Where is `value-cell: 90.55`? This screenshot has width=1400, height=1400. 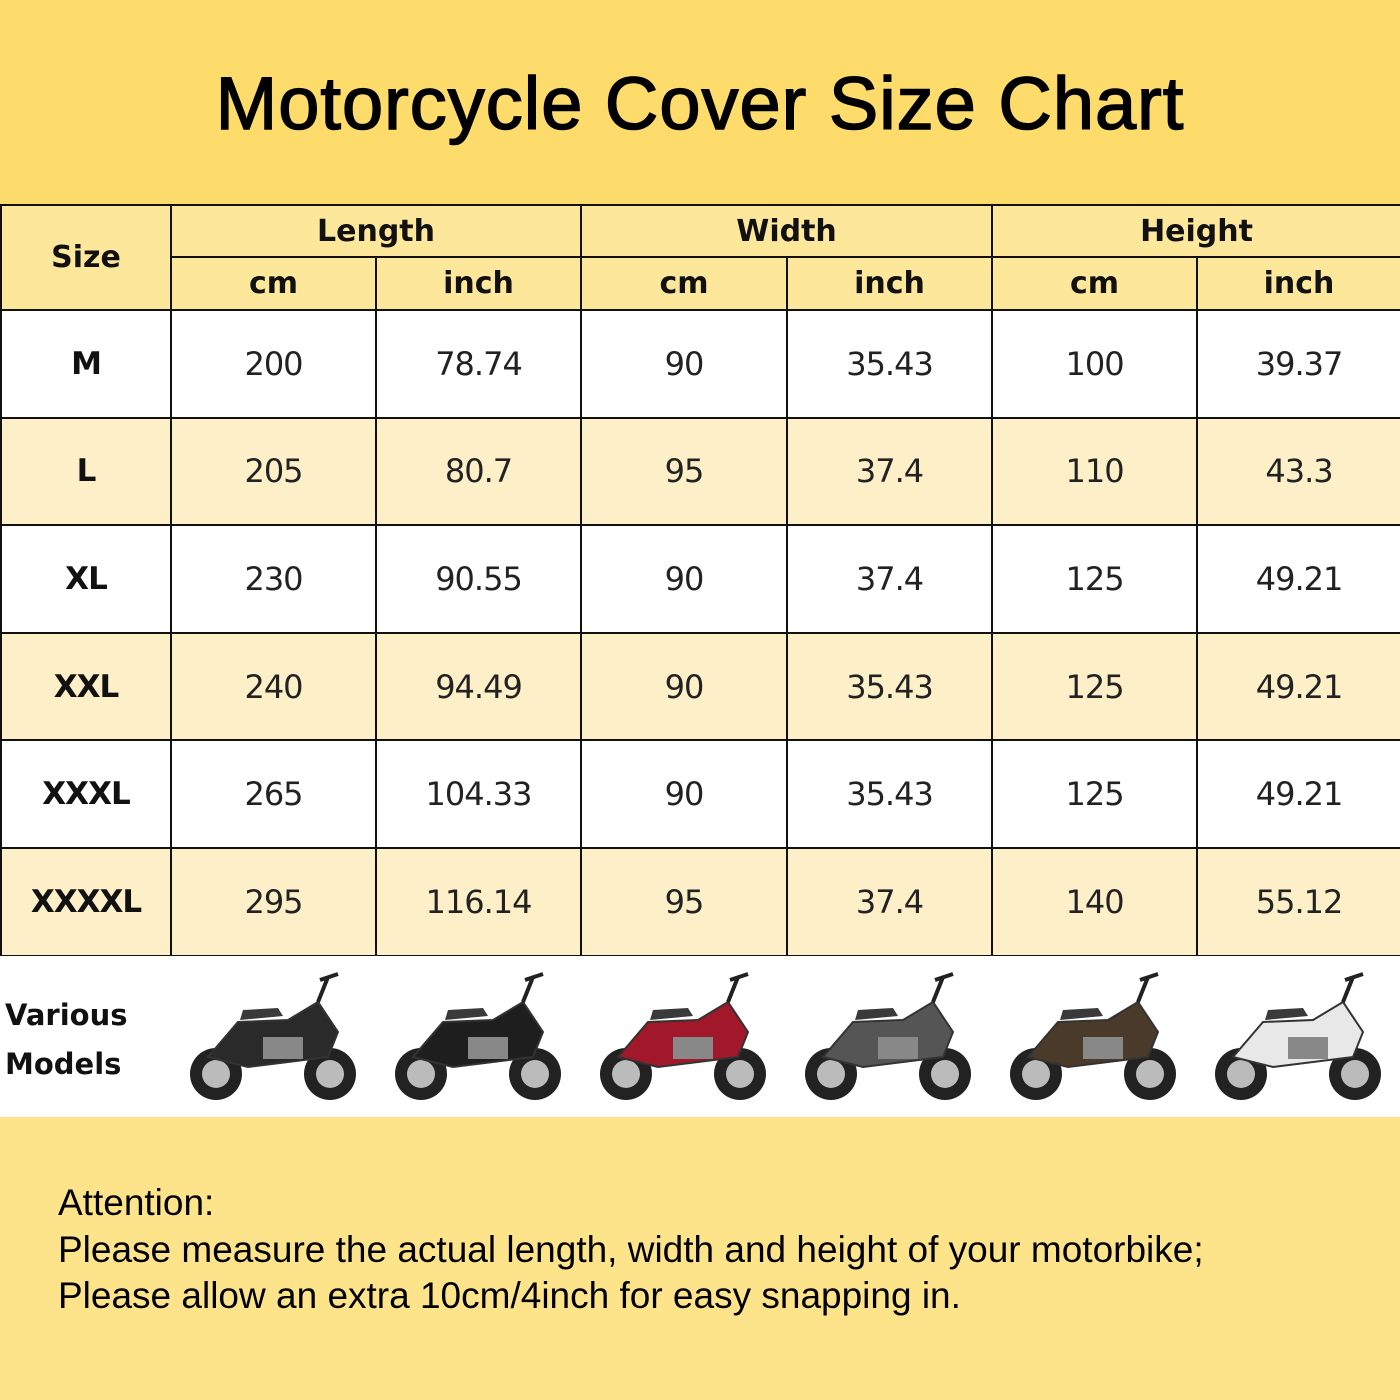
value-cell: 90.55 is located at coordinates (478, 579).